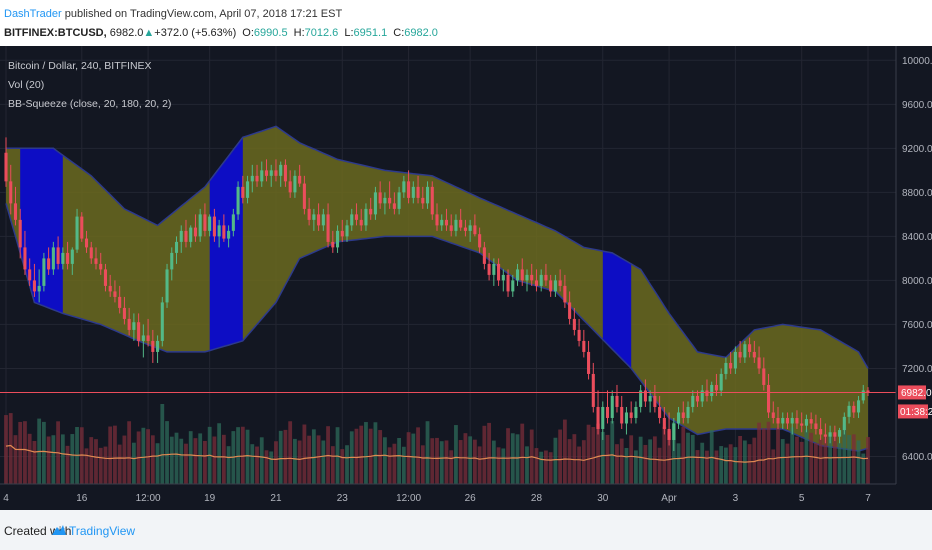 The image size is (932, 550). Describe the element at coordinates (321, 33) in the screenshot. I see `high-value: 7012.6` at that location.